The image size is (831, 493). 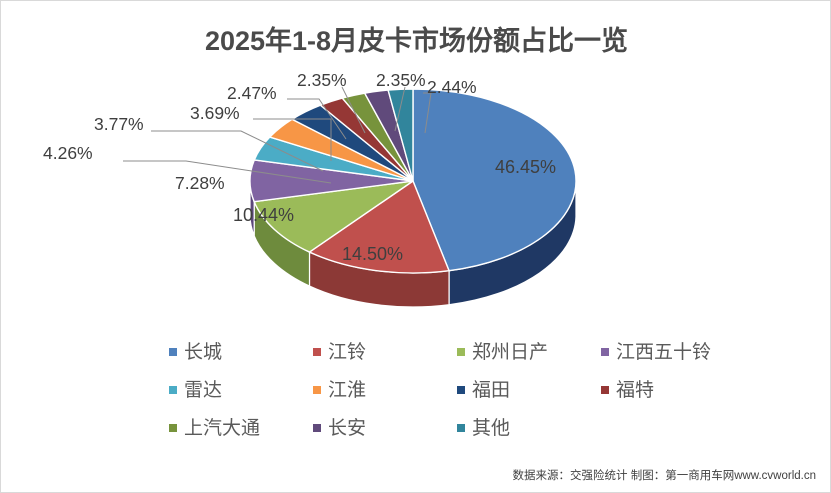 I want to click on legend-label: 江铃, so click(x=347, y=352).